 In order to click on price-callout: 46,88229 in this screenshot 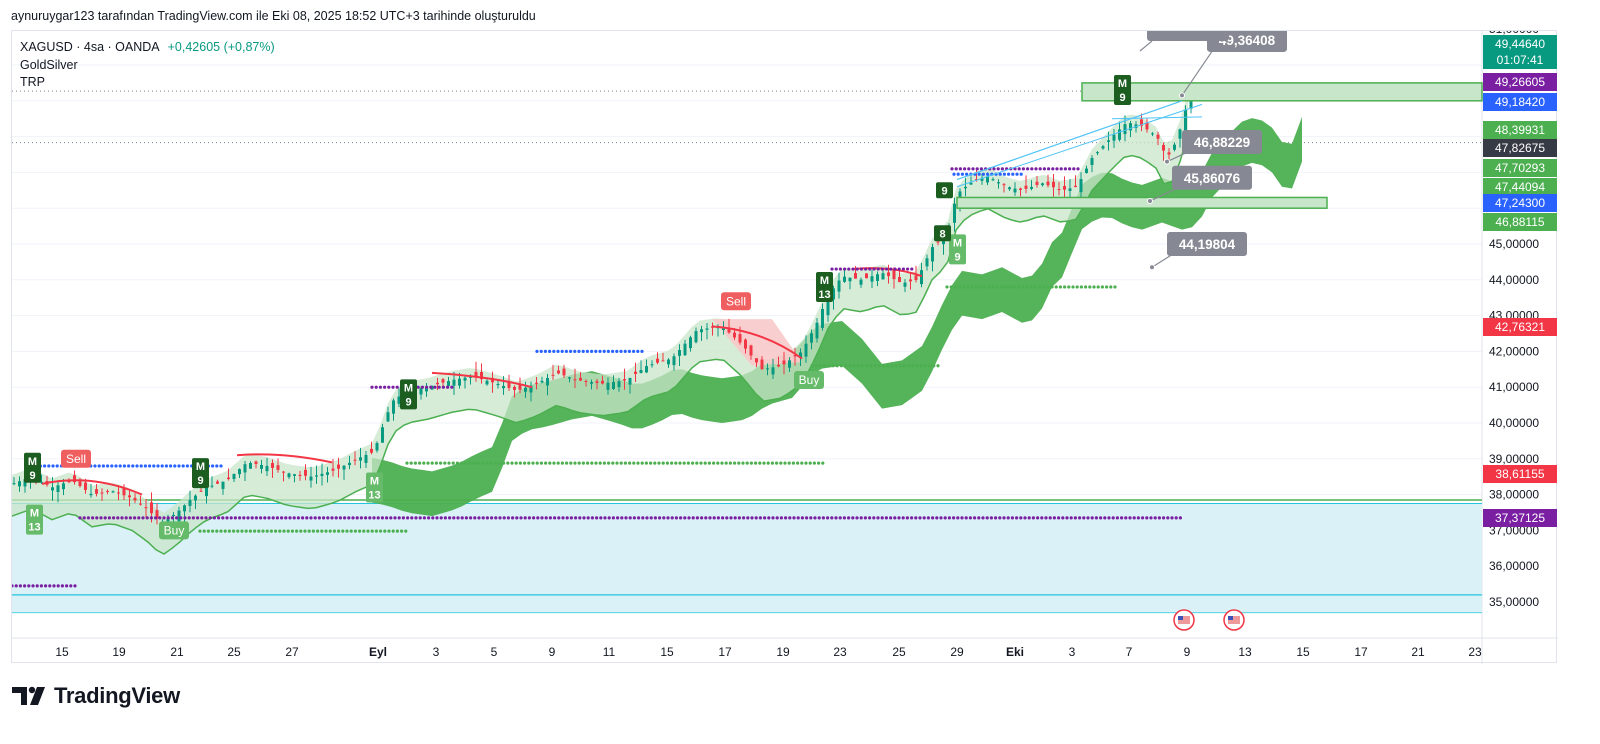, I will do `click(1213, 147)`.